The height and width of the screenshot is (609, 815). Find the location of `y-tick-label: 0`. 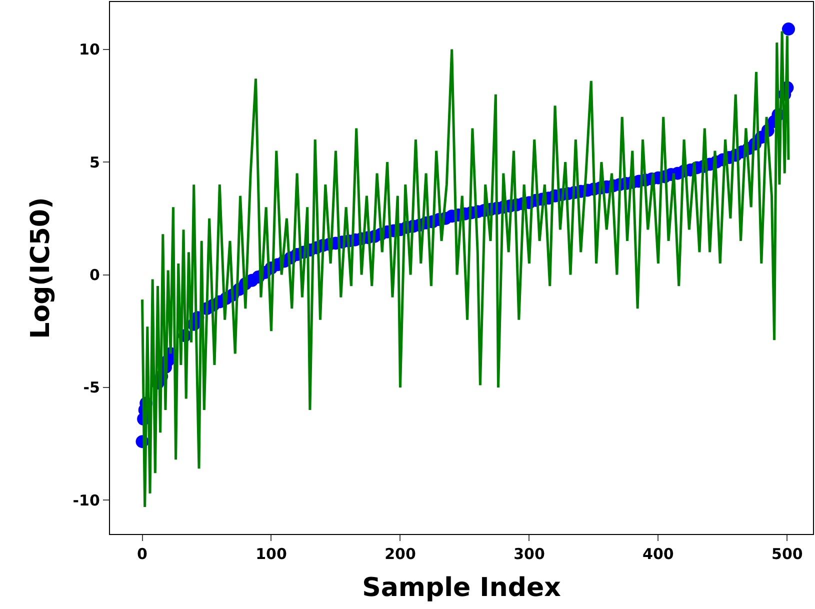

y-tick-label: 0 is located at coordinates (94, 275).